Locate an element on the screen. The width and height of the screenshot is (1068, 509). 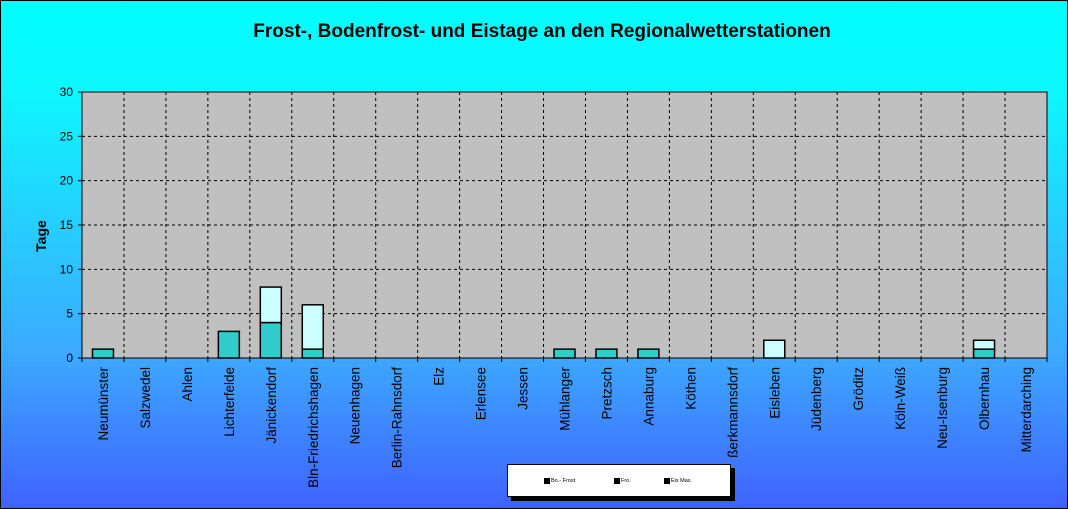
x-category-label: Köln-Weiß is located at coordinates (900, 398).